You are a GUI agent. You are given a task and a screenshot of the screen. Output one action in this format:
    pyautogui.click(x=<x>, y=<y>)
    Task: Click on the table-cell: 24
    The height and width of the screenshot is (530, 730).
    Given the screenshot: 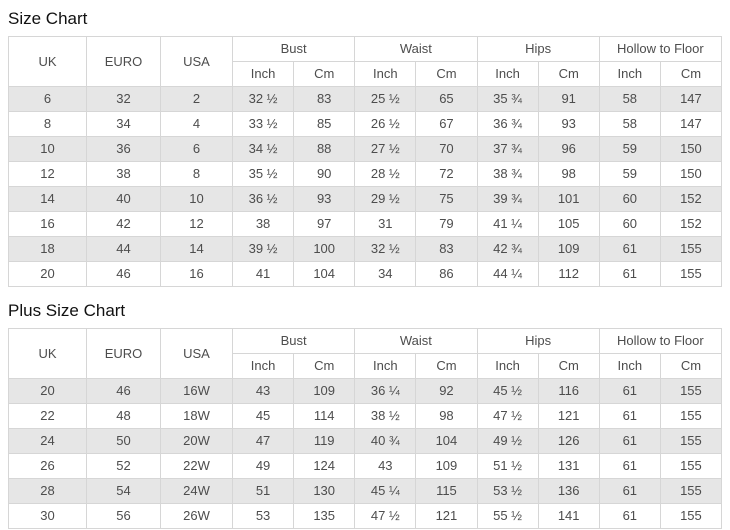 What is the action you would take?
    pyautogui.click(x=47, y=441)
    